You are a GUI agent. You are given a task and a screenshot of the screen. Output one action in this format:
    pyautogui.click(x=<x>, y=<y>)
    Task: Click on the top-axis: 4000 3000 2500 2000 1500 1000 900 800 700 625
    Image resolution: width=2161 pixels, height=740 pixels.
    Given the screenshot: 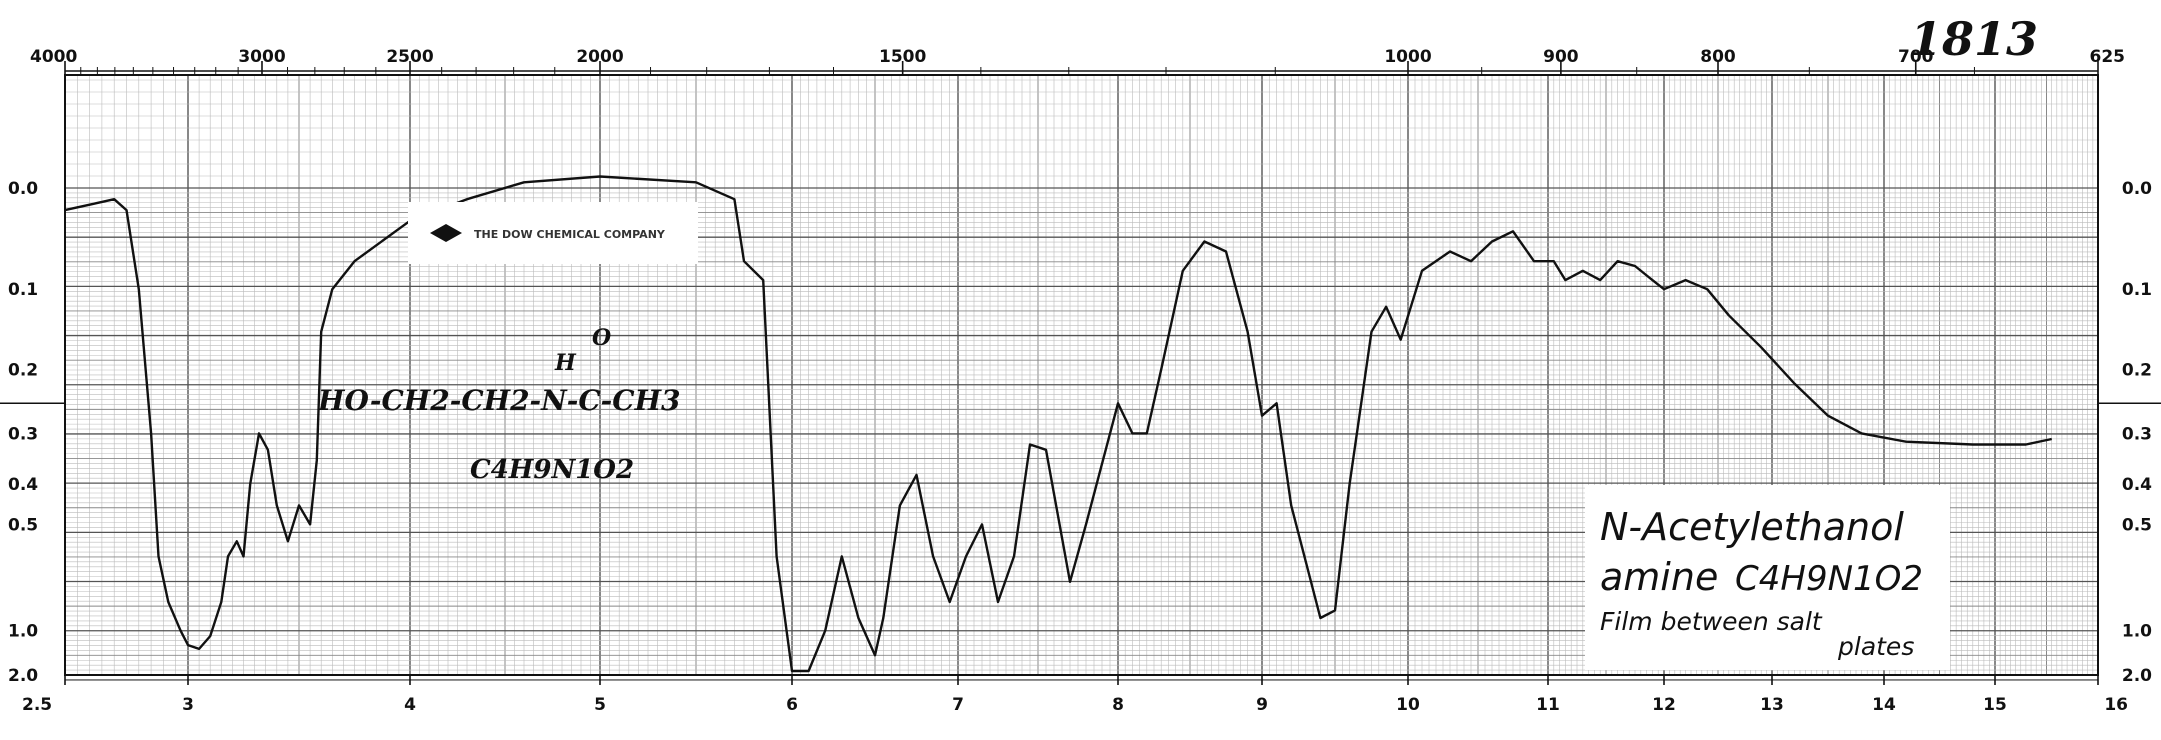 What is the action you would take?
    pyautogui.click(x=1077, y=61)
    